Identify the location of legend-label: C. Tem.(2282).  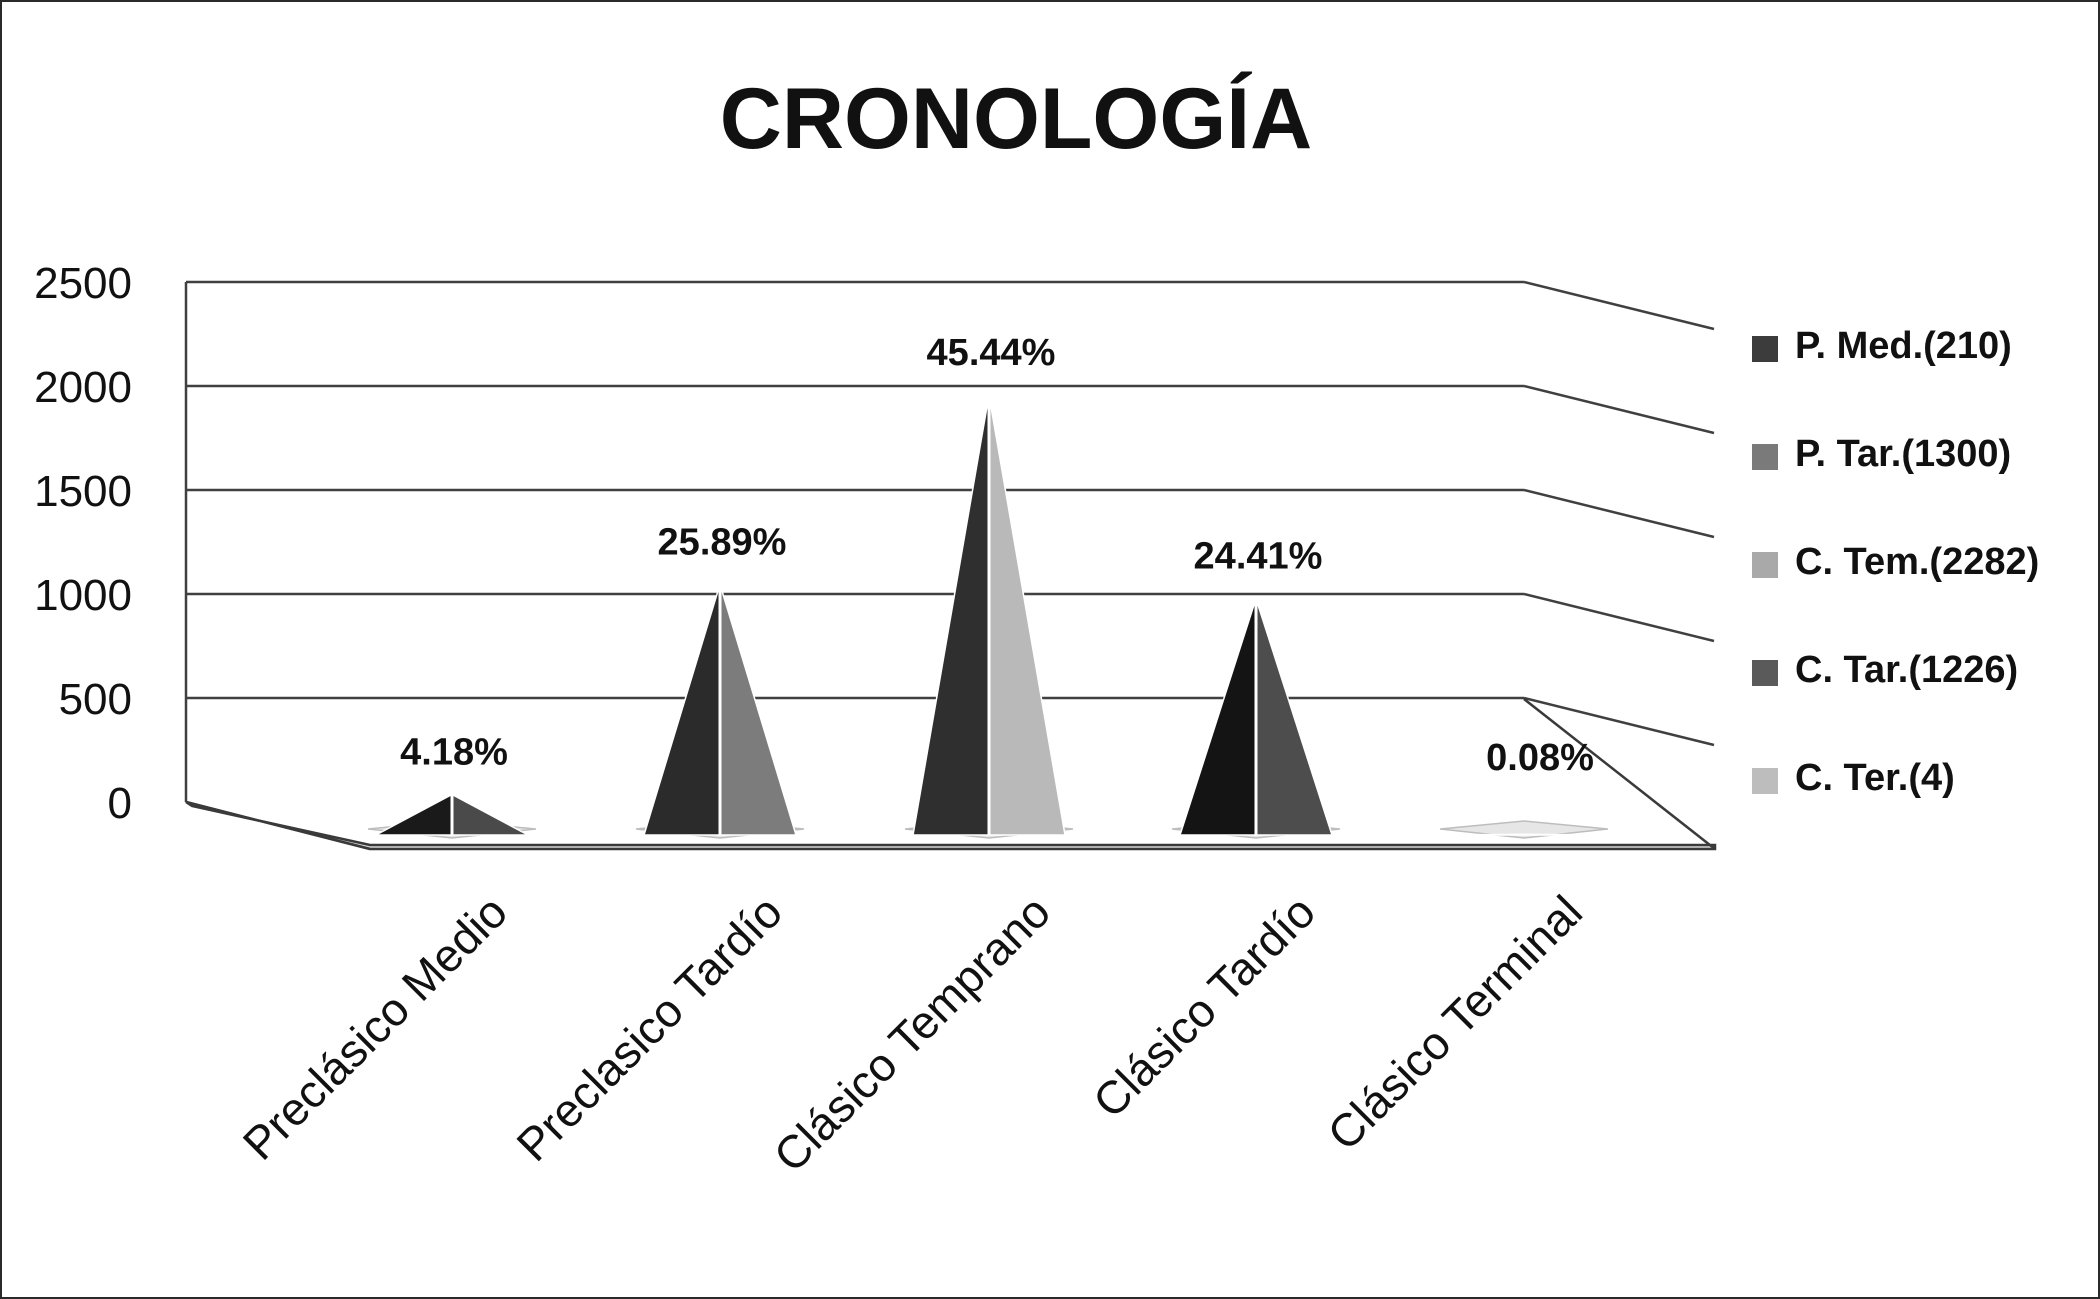
(1917, 562).